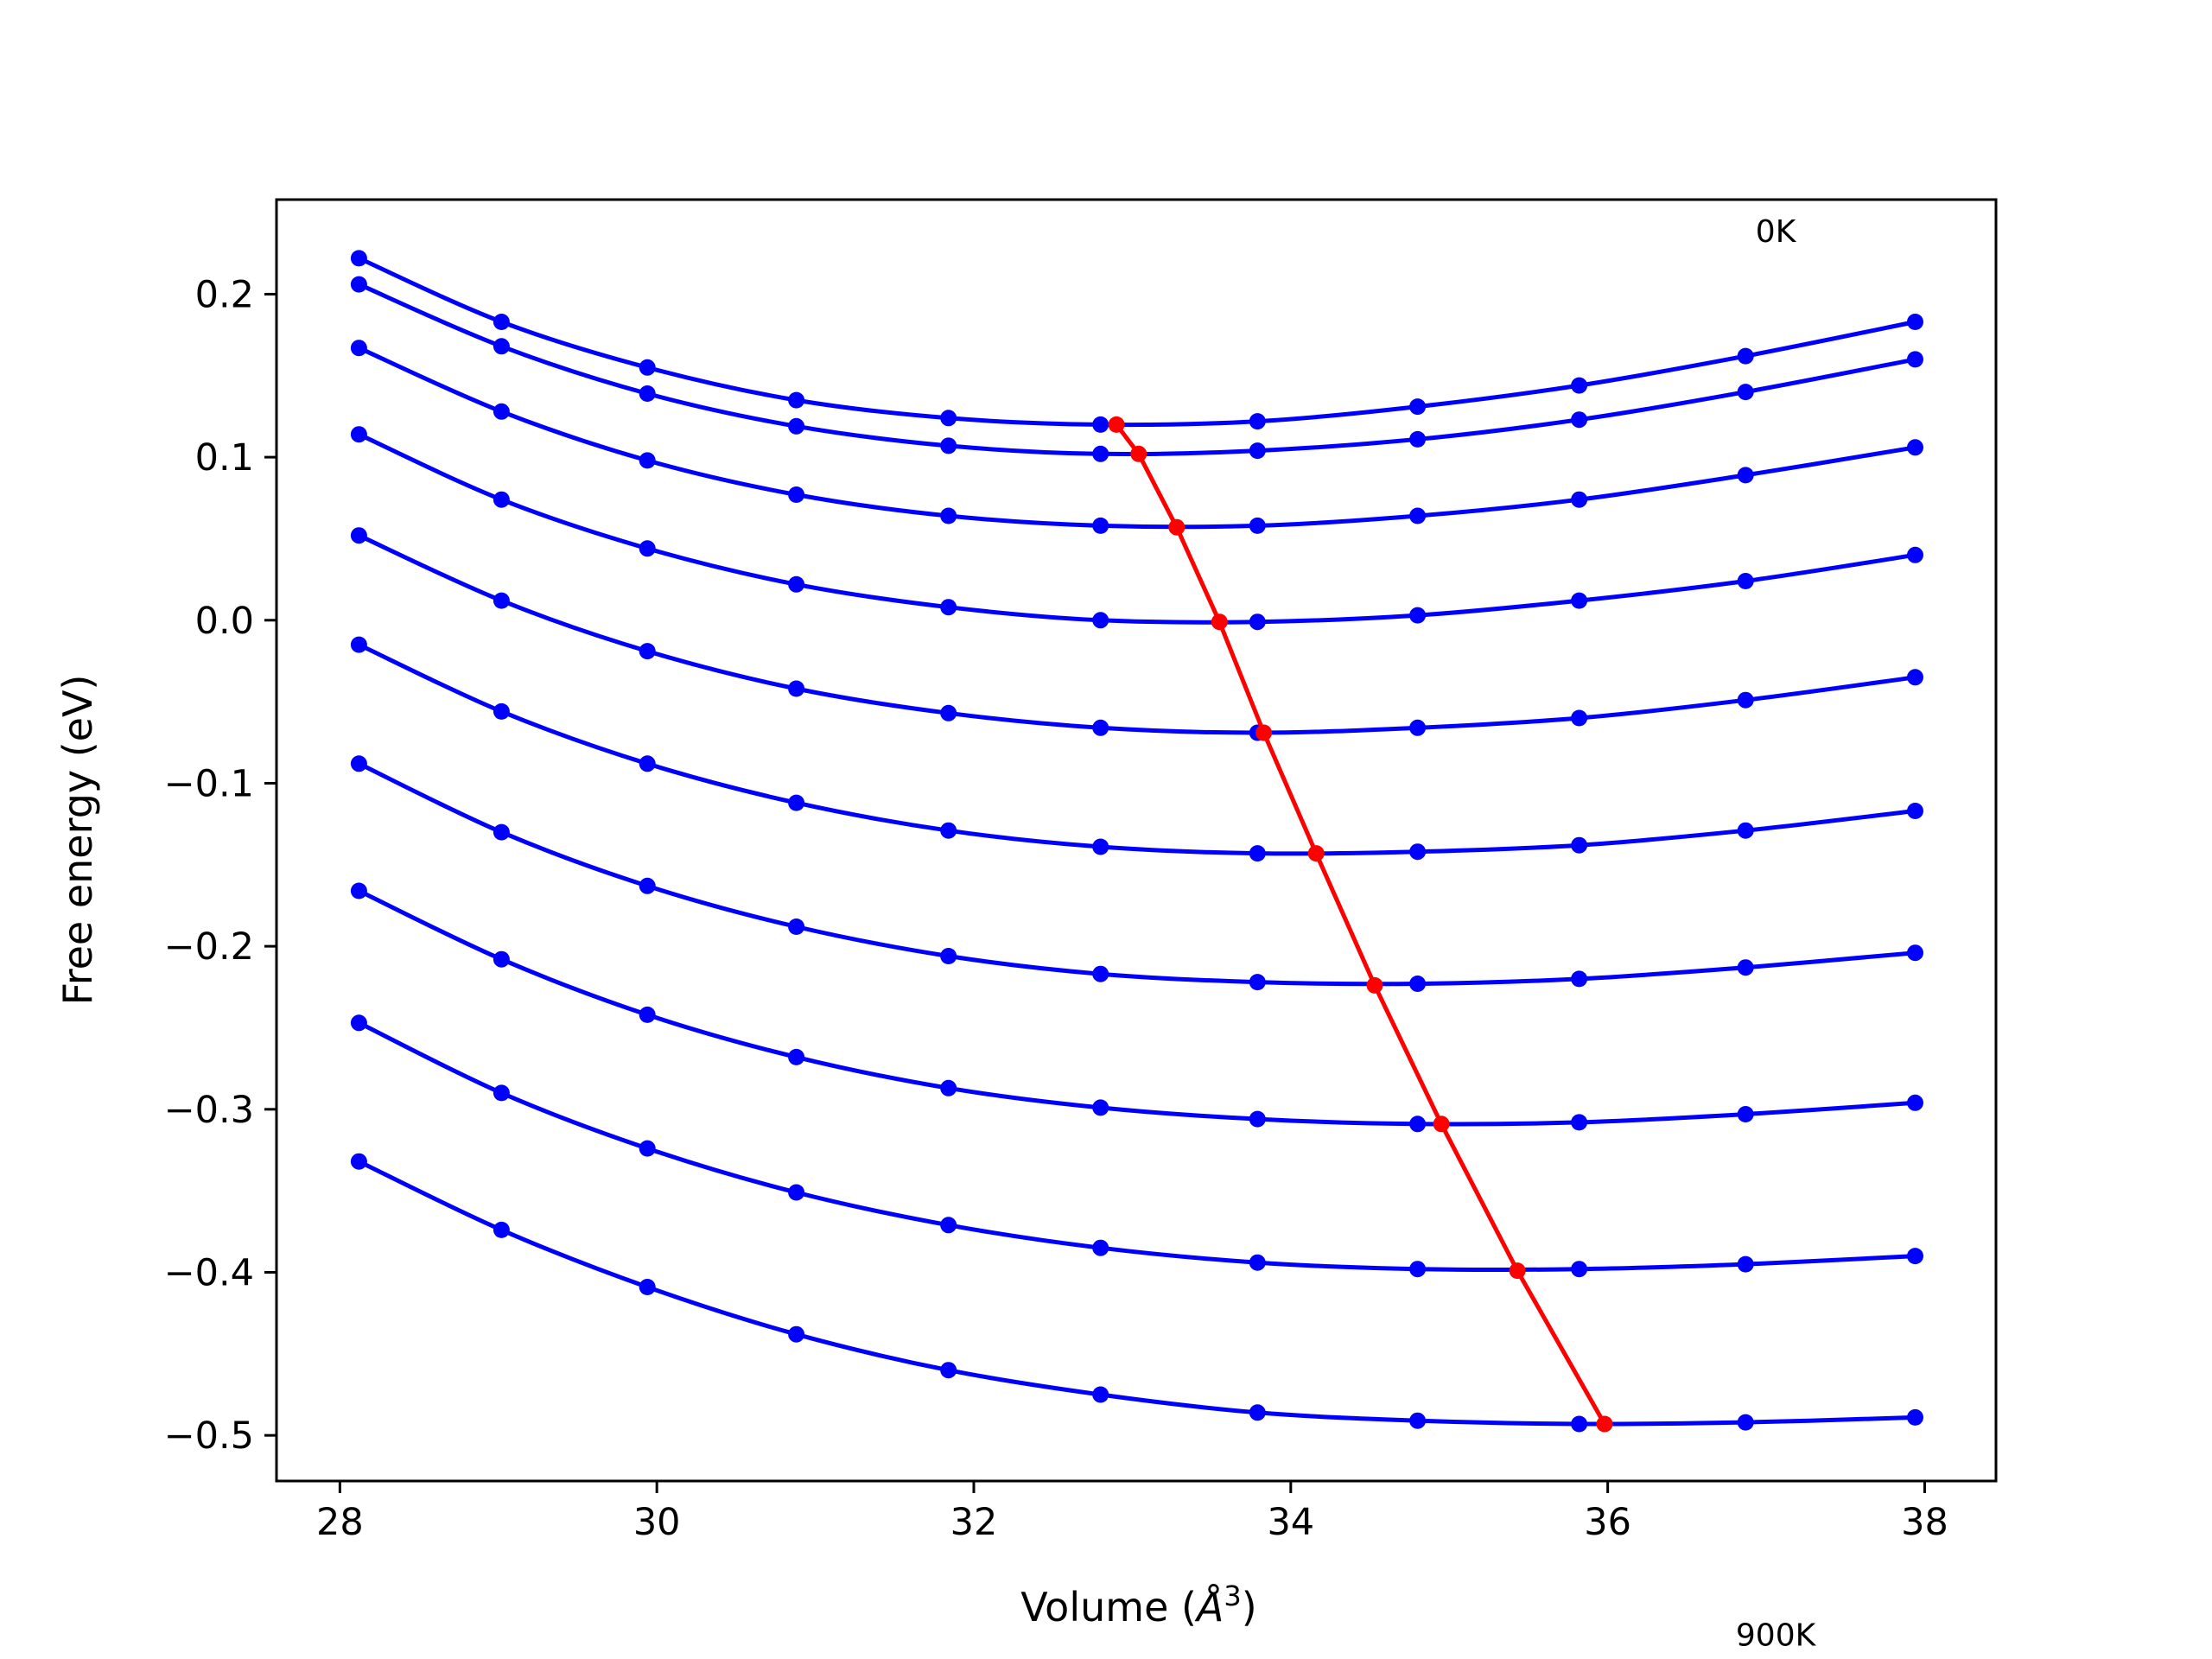 The width and height of the screenshot is (2212, 1659). What do you see at coordinates (1924, 1522) in the screenshot?
I see `x-tick-label: 38` at bounding box center [1924, 1522].